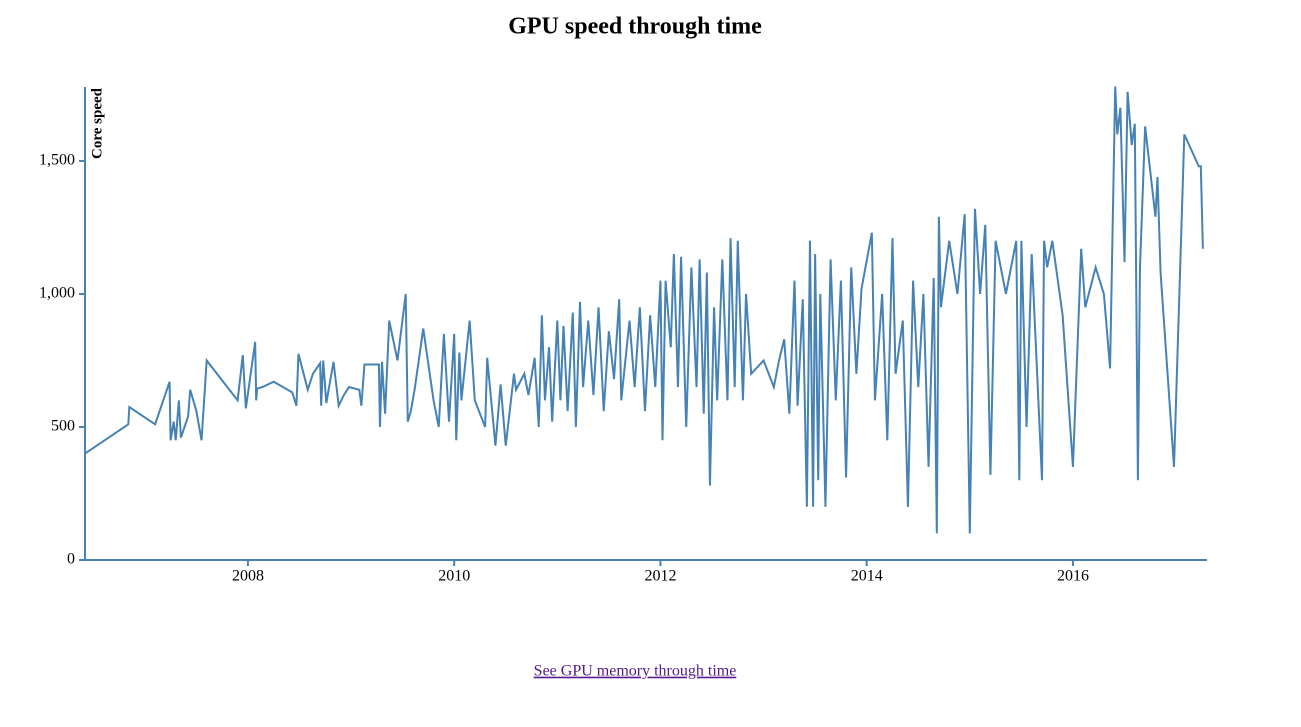  What do you see at coordinates (63, 426) in the screenshot?
I see `y-tick-label: 500` at bounding box center [63, 426].